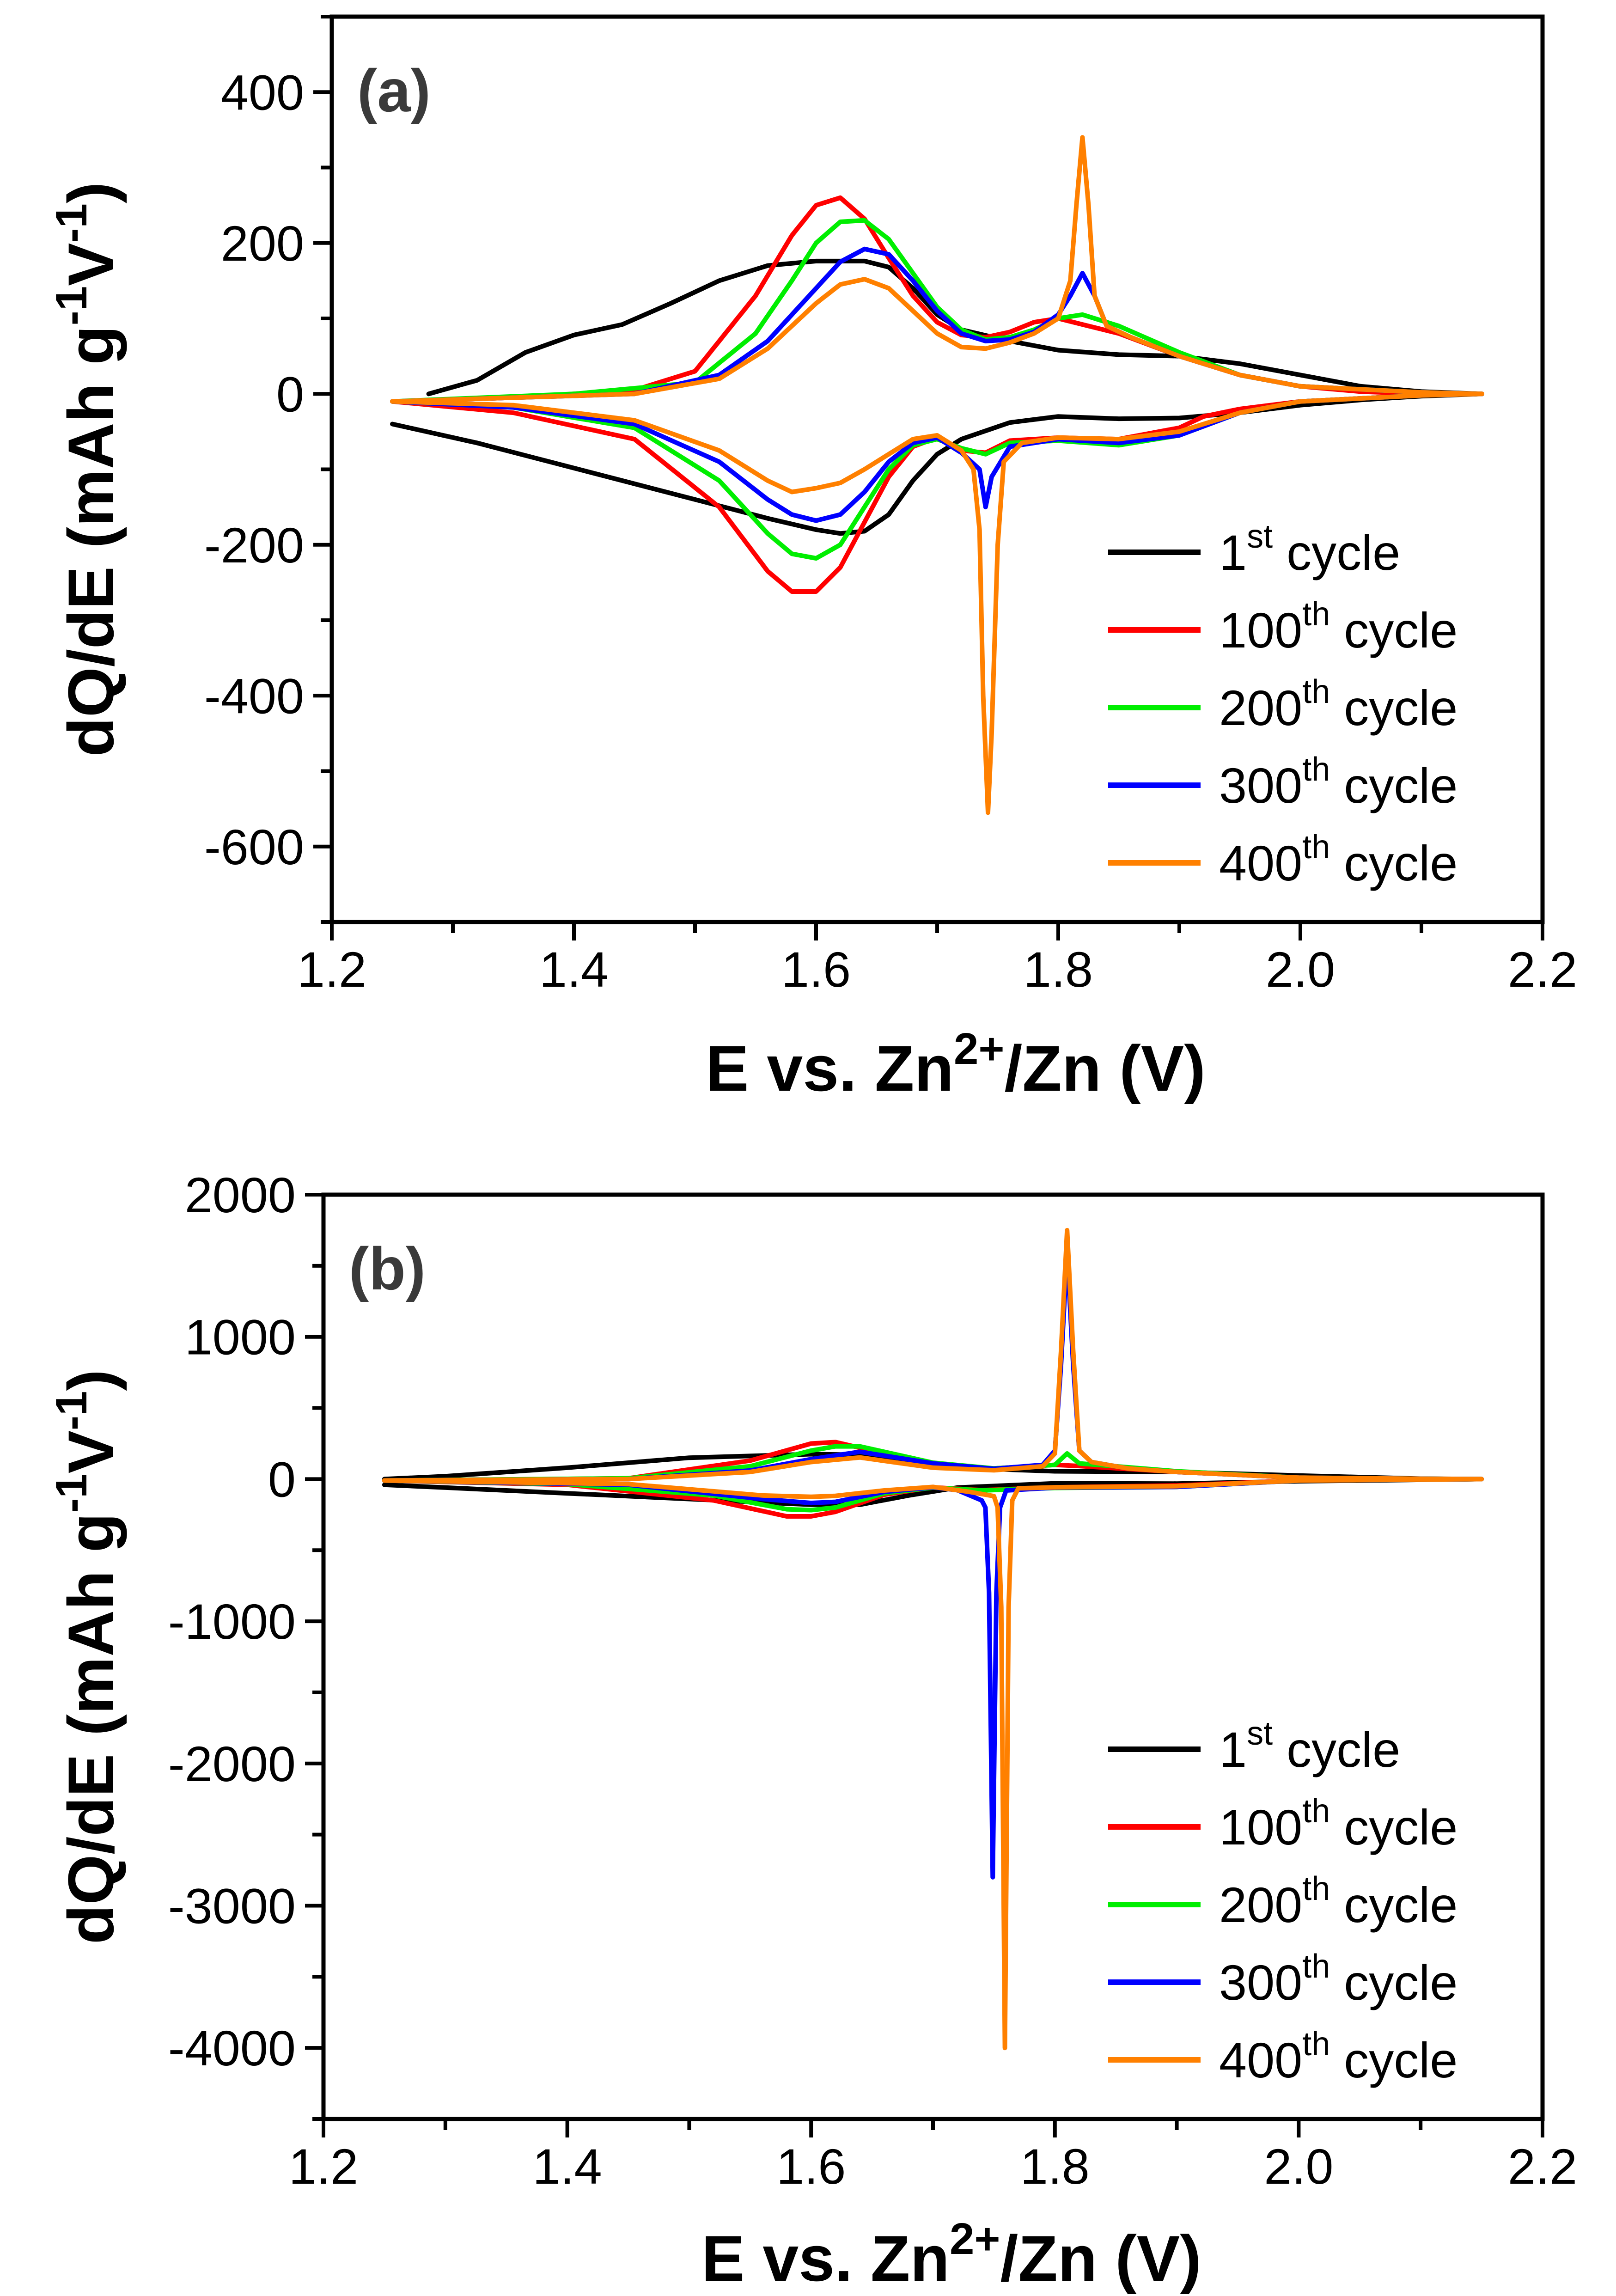 This screenshot has height=2296, width=1616. Describe the element at coordinates (937, 603) in the screenshot. I see `series-line-5-discharge` at that location.